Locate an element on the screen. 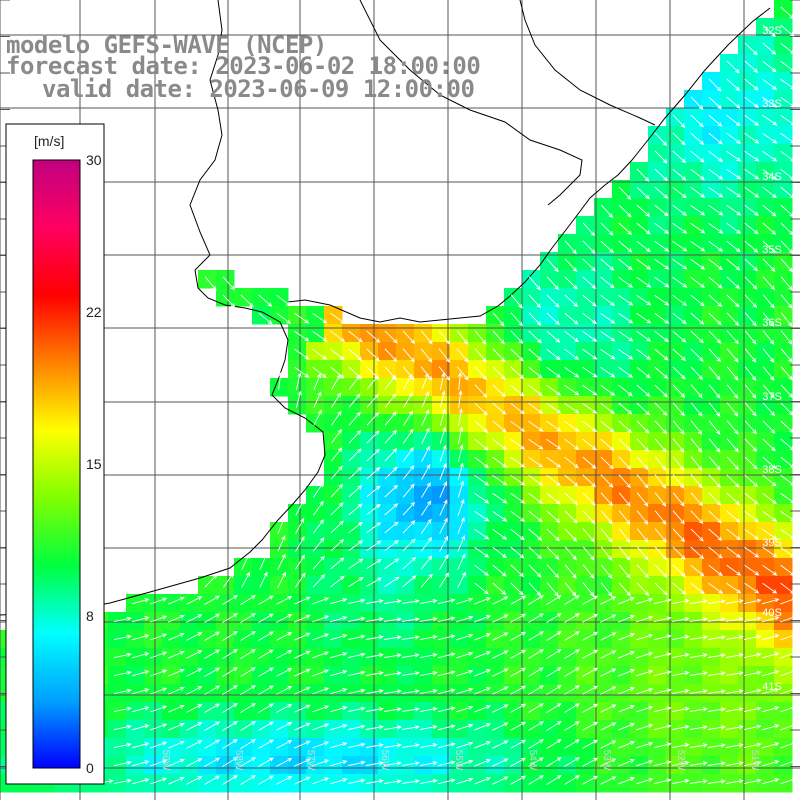  title-model: modelo GEFS-WAVE (NCEP) is located at coordinates (166, 45).